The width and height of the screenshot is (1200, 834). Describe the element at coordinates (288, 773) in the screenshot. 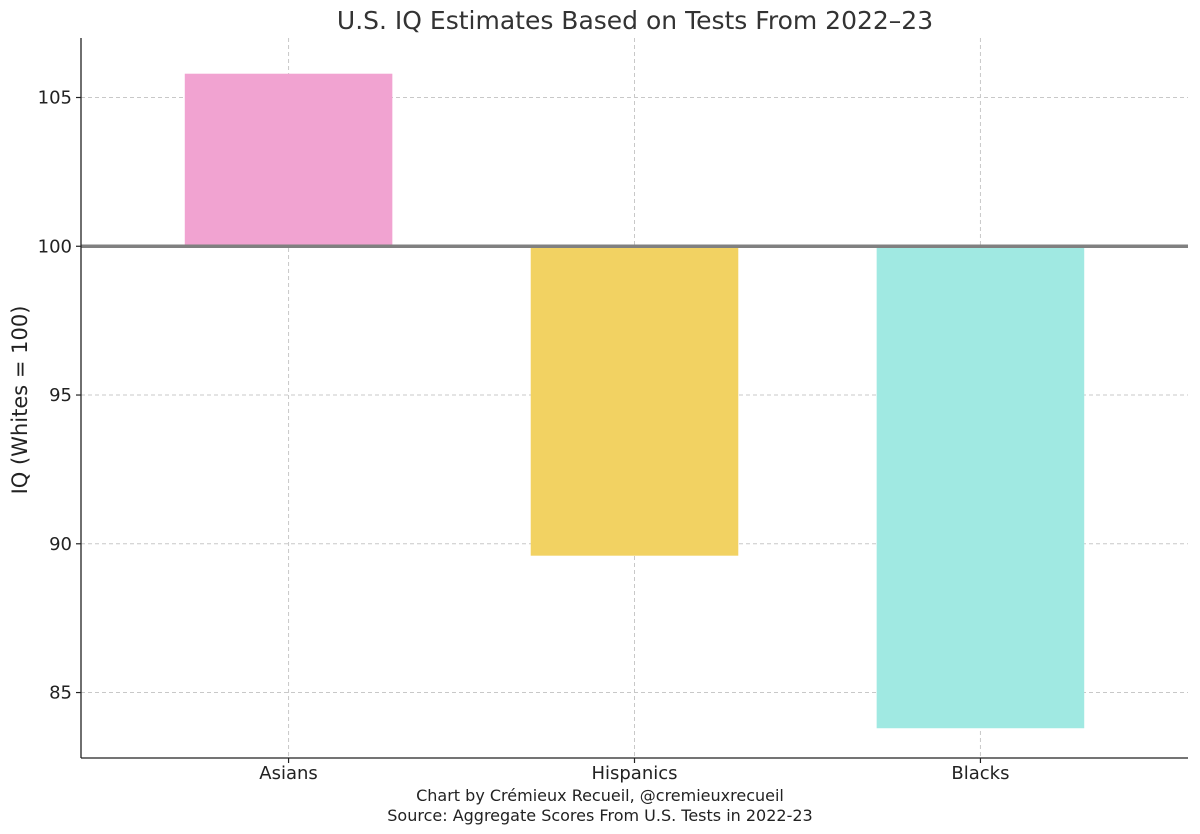

I see `x-tick-label-asians: Asians` at that location.